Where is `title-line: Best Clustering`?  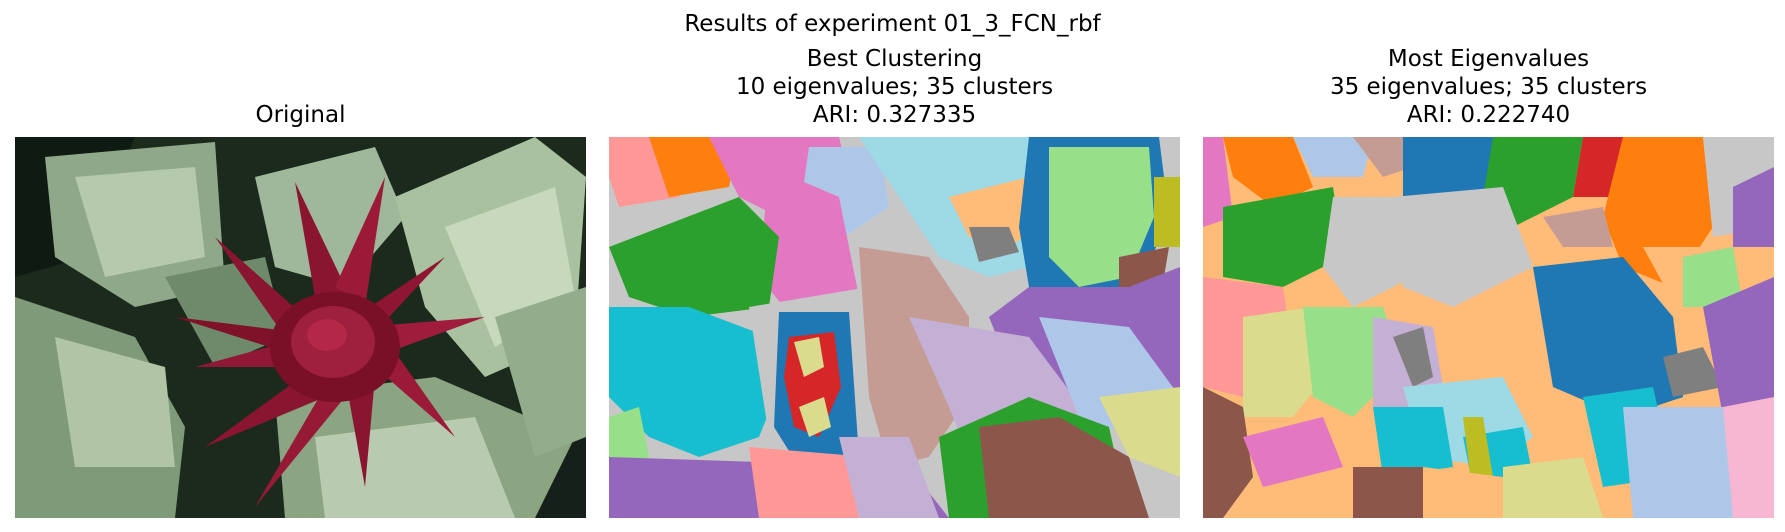
title-line: Best Clustering is located at coordinates (894, 59).